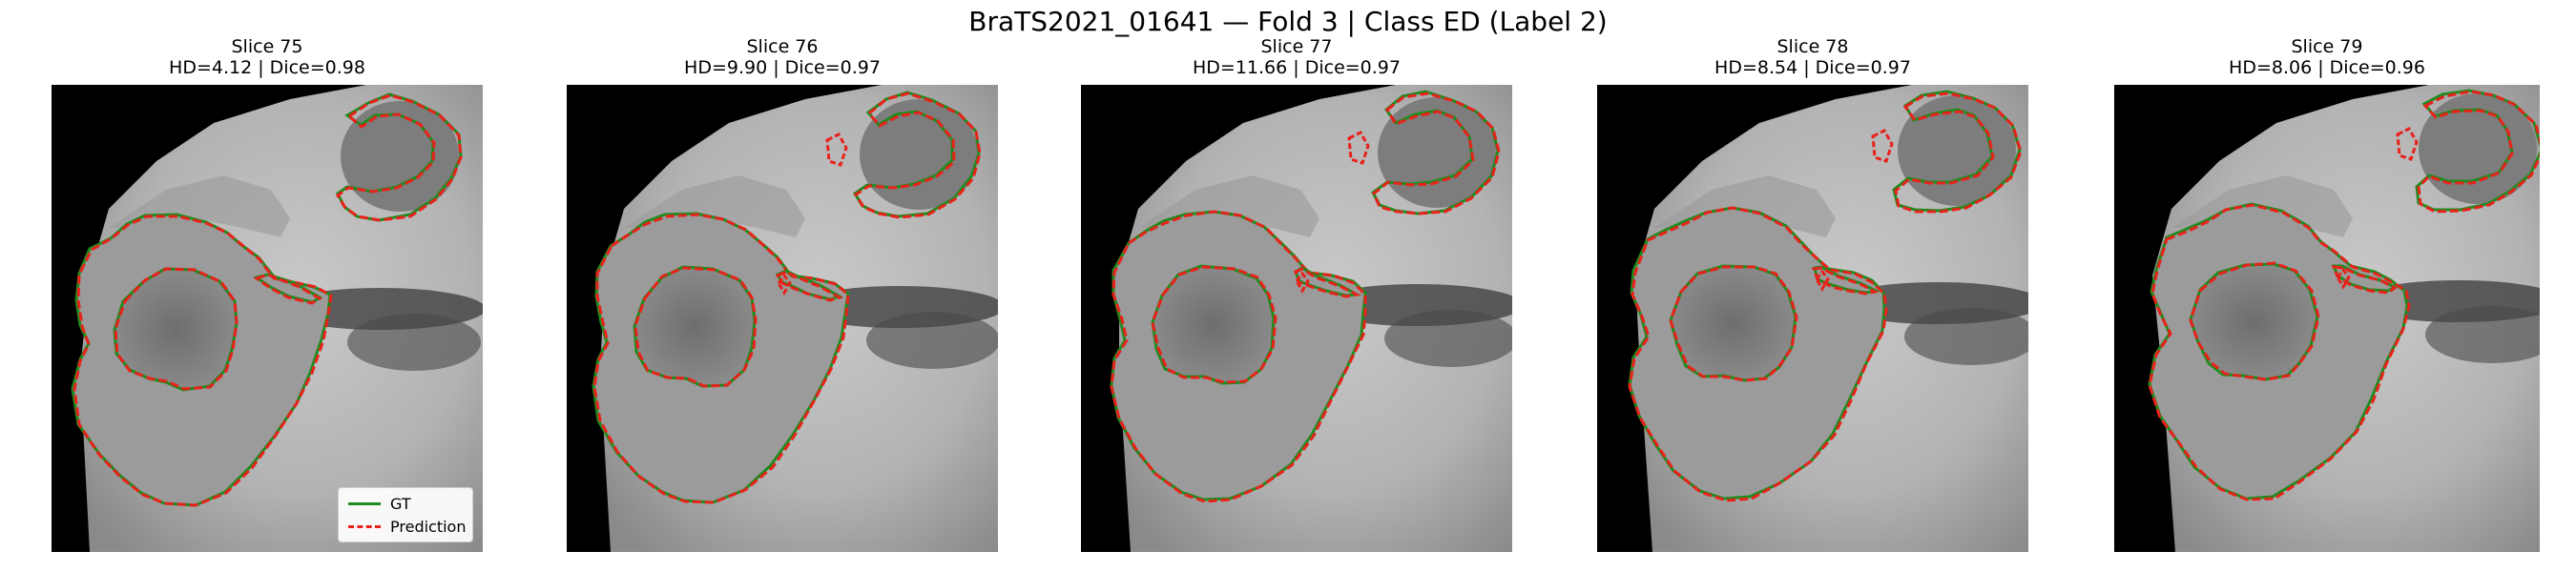 This screenshot has height=572, width=2576. I want to click on legend-item-gt: GT, so click(379, 503).